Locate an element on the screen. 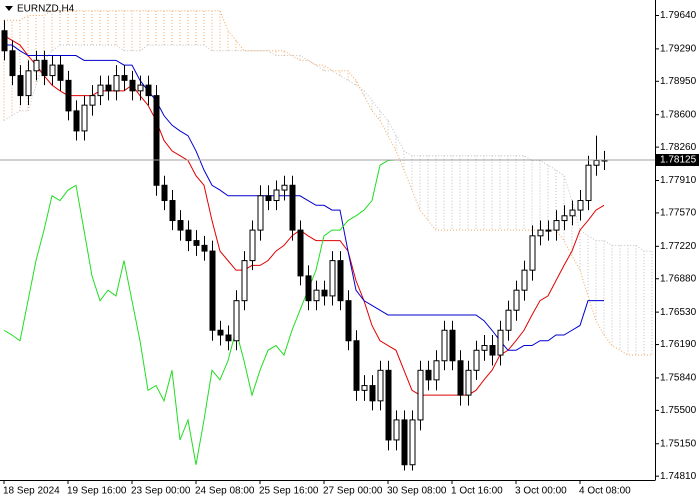 The image size is (700, 500). price-label: 1.78125 is located at coordinates (678, 160).